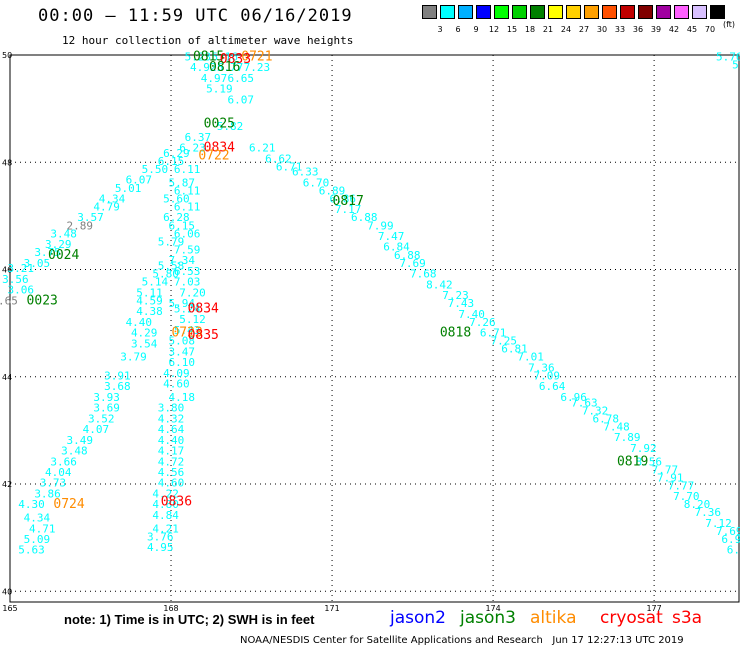 Image resolution: width=740 pixels, height=650 pixels. Describe the element at coordinates (182, 351) in the screenshot. I see `swh-value-label: 3.47` at that location.